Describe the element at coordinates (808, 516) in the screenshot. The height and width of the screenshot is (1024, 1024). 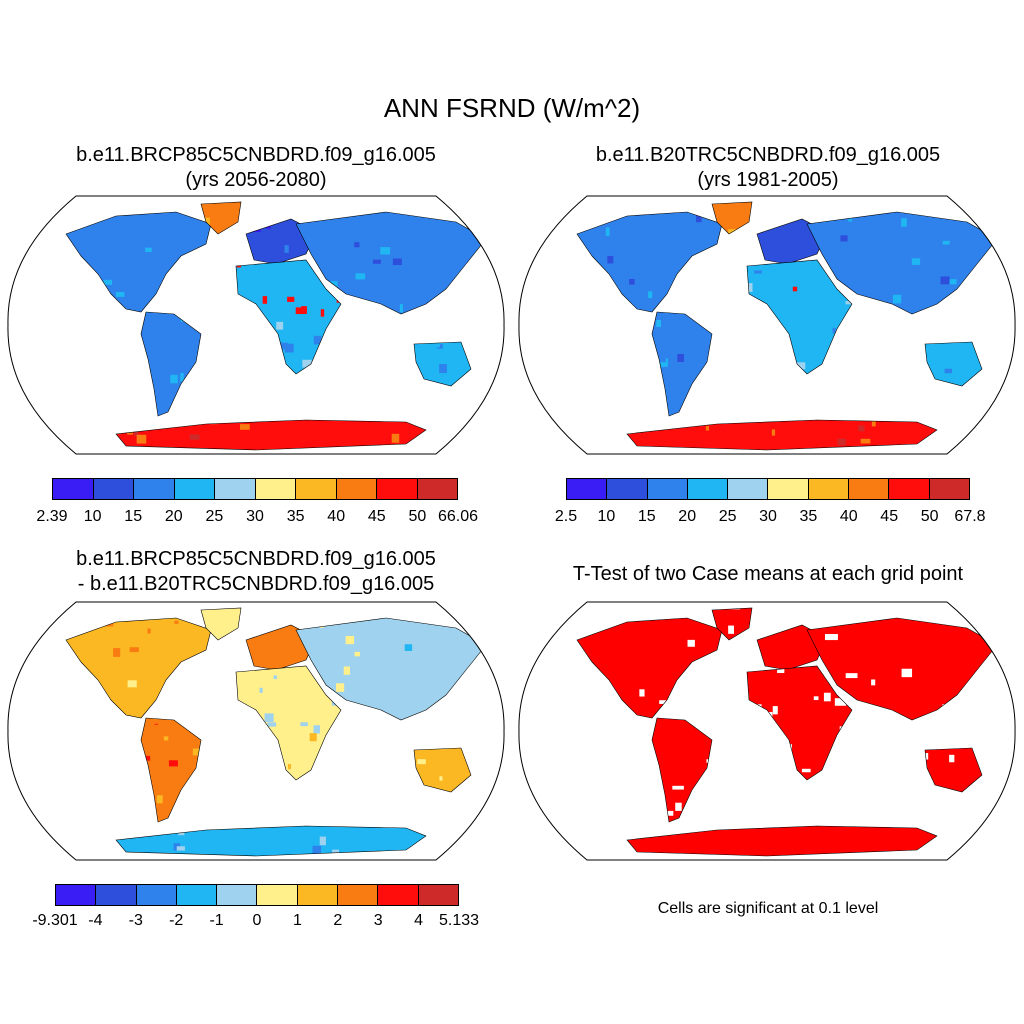
I see `colorbar-label: 35` at that location.